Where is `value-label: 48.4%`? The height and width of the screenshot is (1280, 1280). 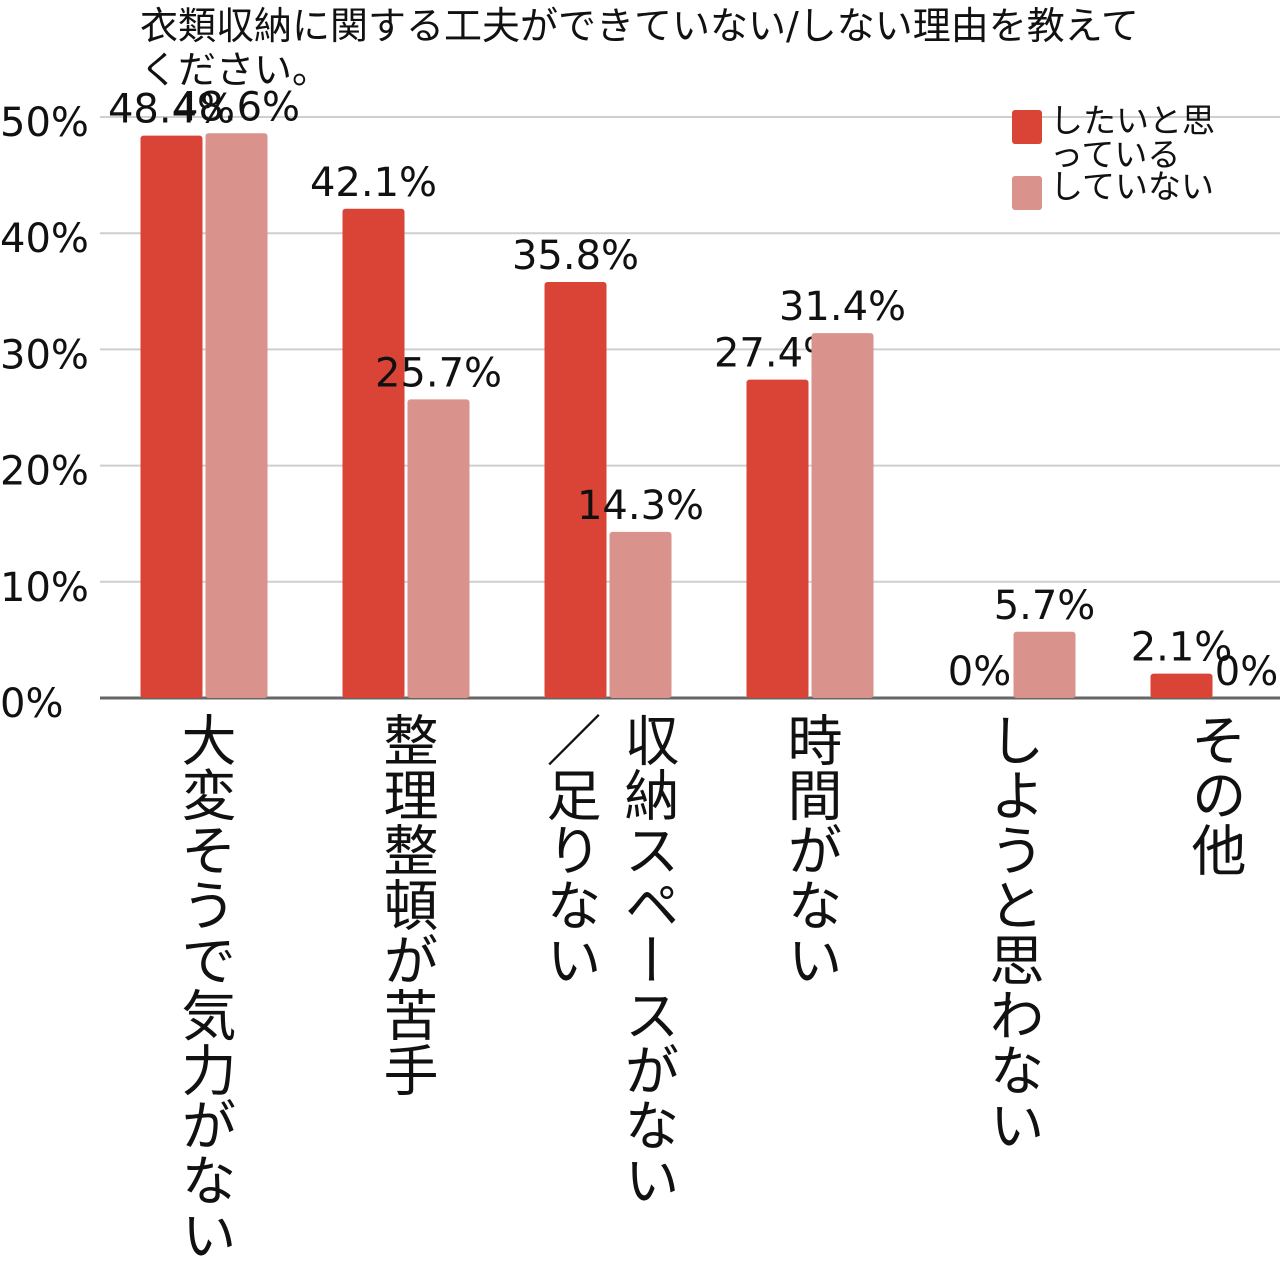 value-label: 48.4% is located at coordinates (171, 110).